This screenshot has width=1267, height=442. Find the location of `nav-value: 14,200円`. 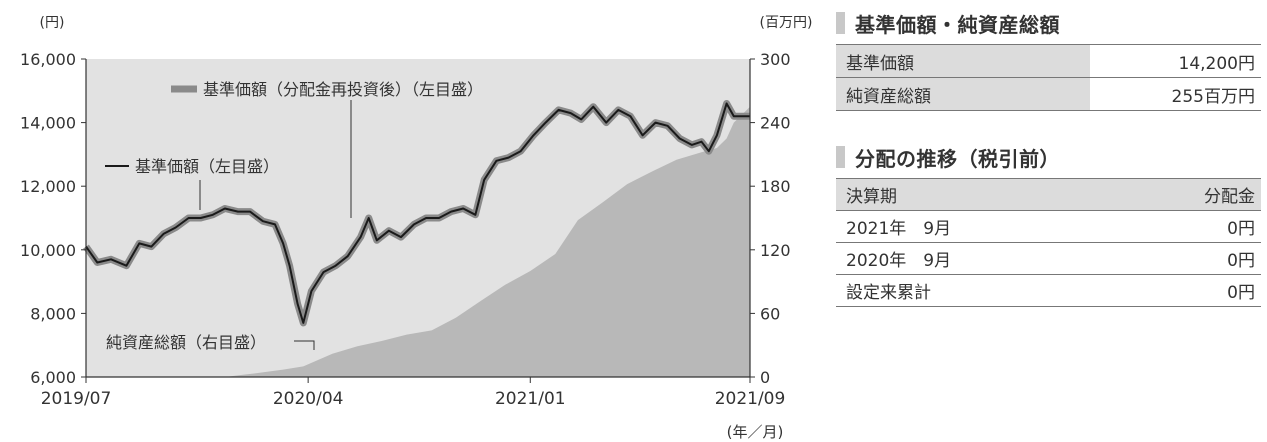

nav-value: 14,200円 is located at coordinates (1175, 61).